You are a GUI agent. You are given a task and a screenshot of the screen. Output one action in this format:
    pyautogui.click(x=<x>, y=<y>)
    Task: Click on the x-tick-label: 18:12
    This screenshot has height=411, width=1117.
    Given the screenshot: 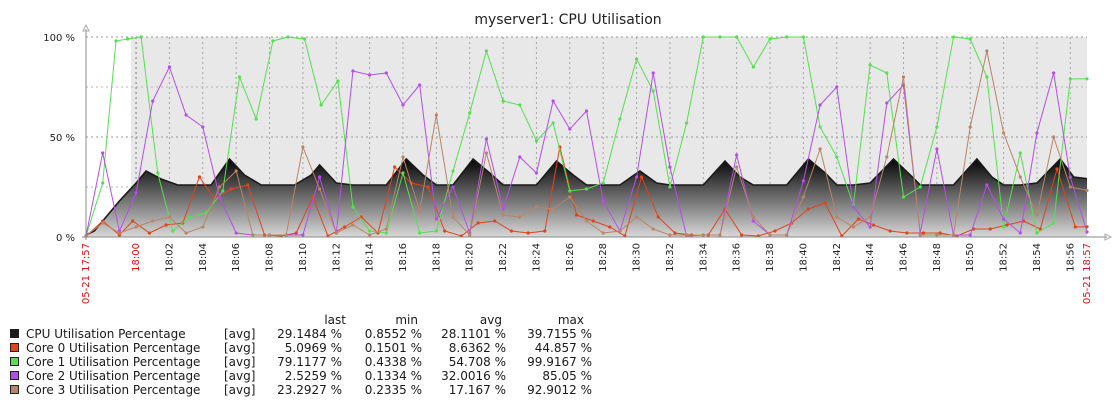 What is the action you would take?
    pyautogui.click(x=336, y=257)
    